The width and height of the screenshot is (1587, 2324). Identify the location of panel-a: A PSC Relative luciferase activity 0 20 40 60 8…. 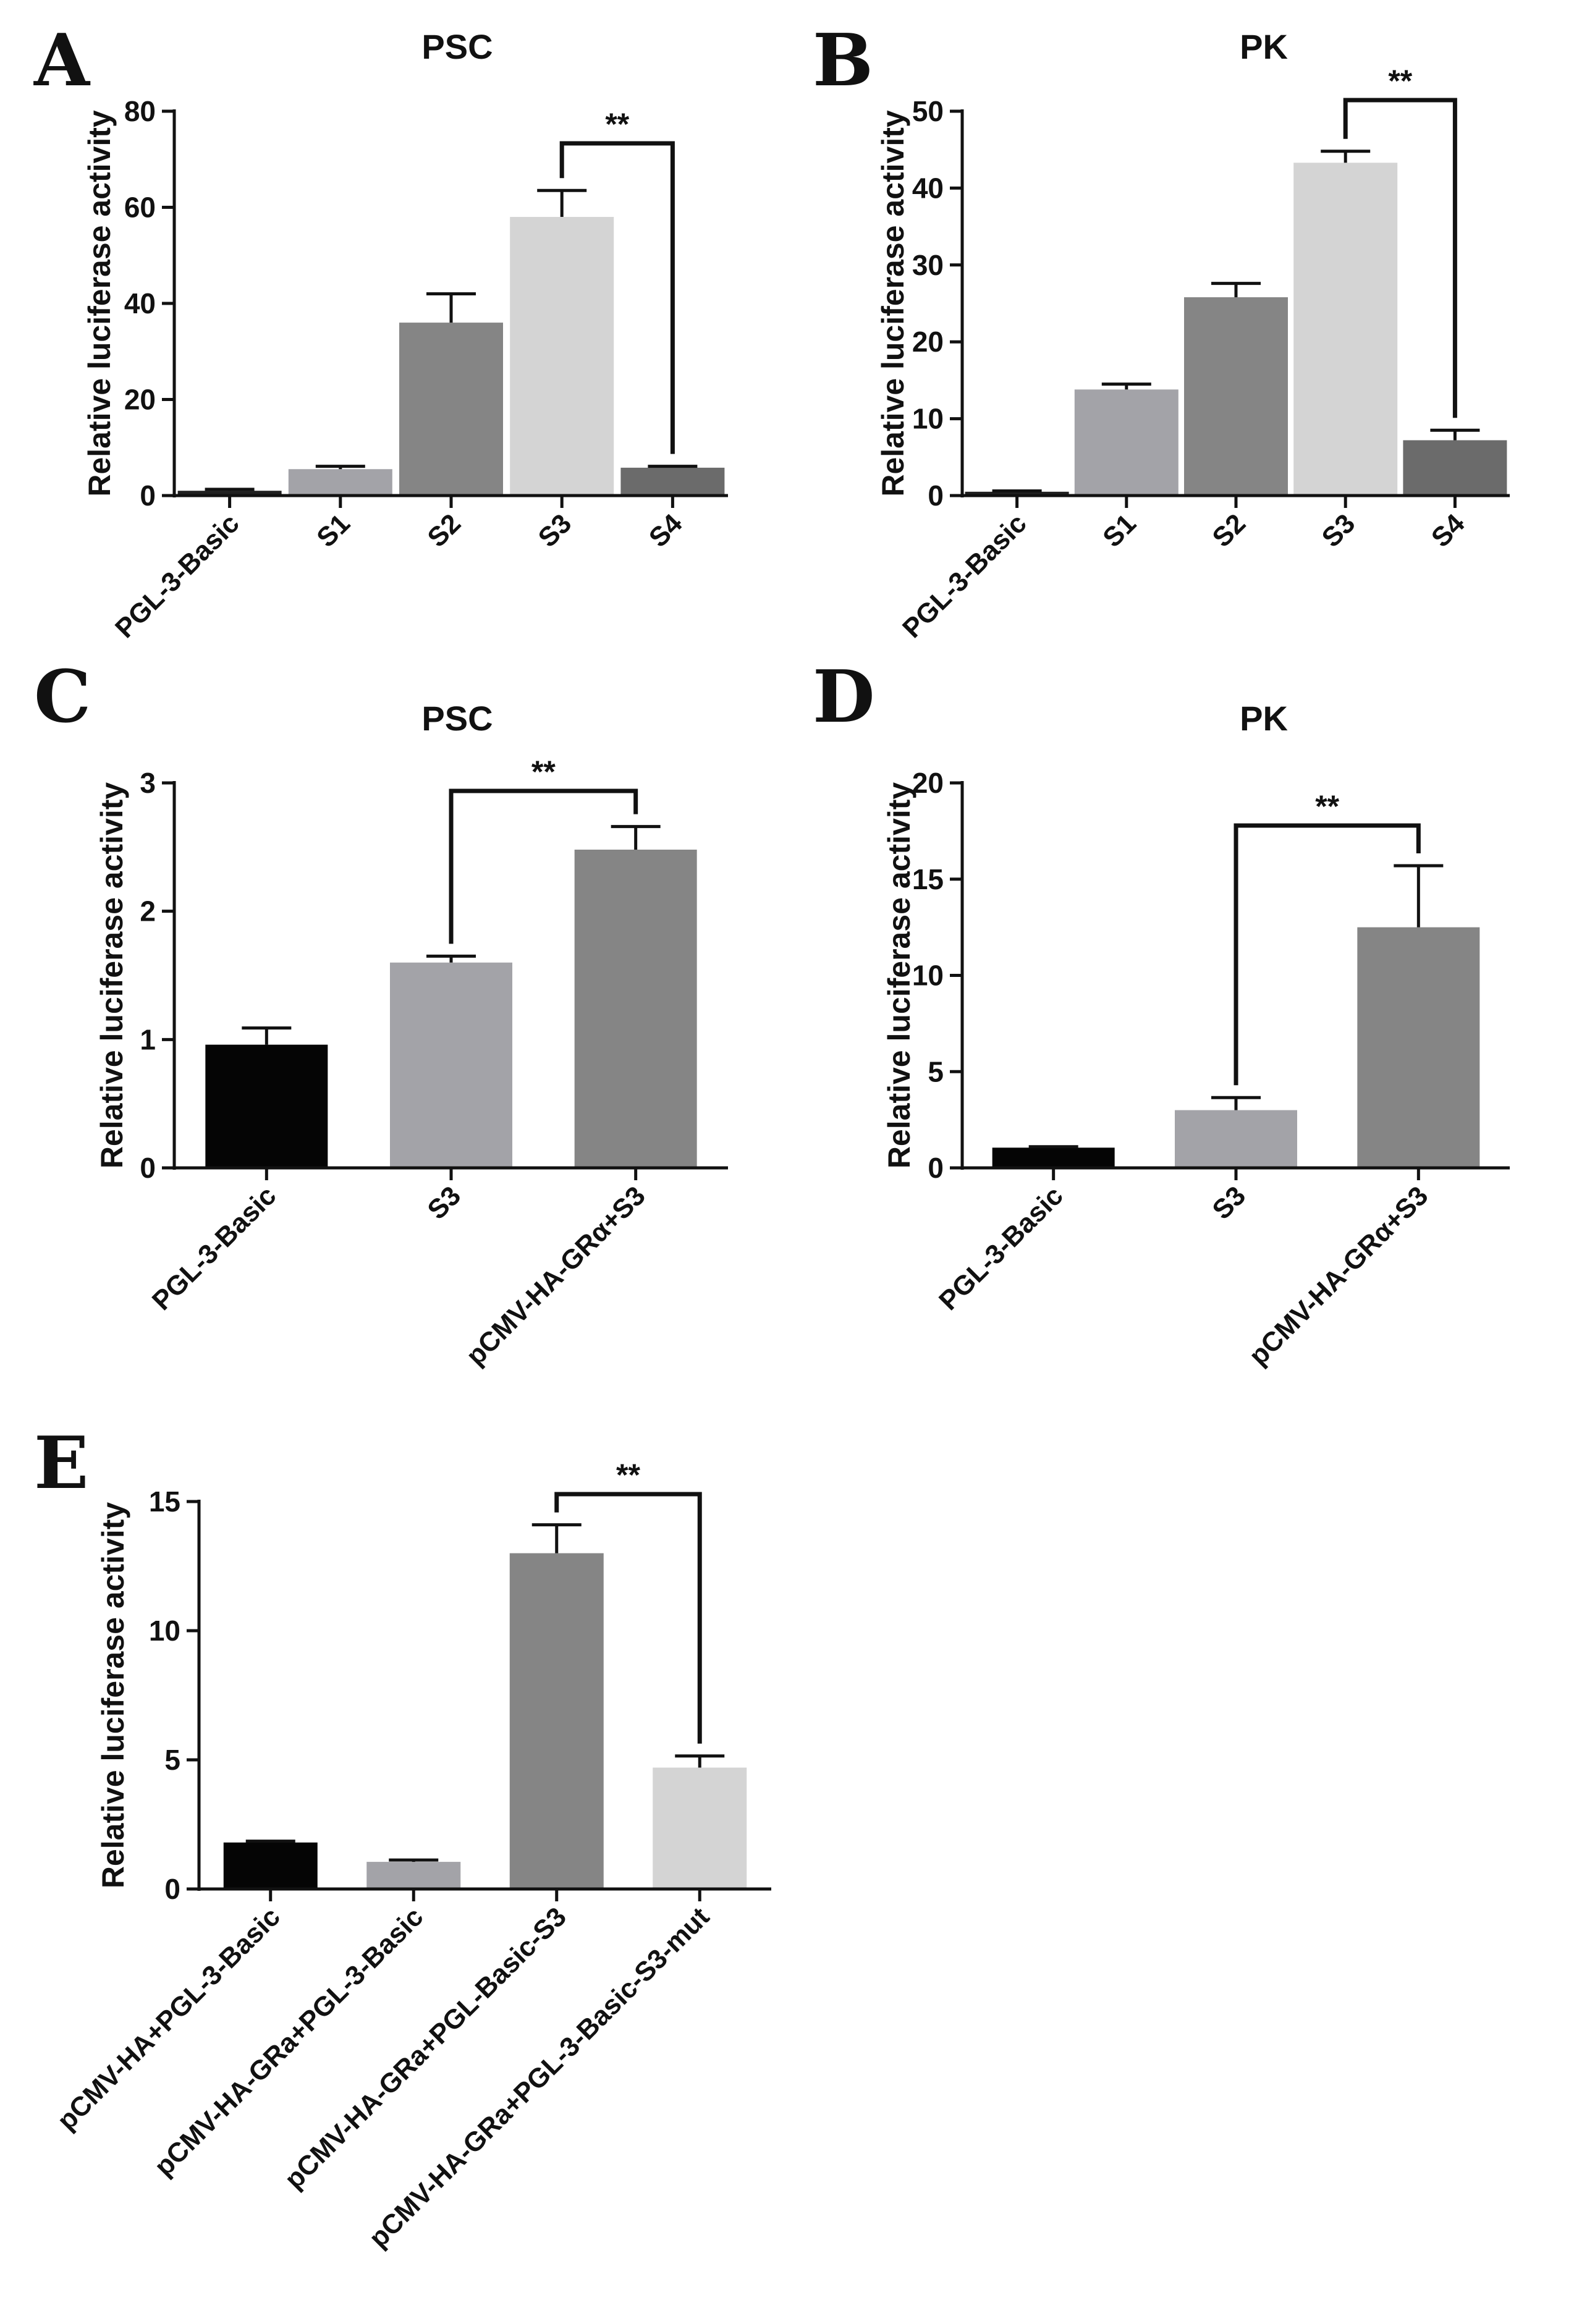
(380, 331).